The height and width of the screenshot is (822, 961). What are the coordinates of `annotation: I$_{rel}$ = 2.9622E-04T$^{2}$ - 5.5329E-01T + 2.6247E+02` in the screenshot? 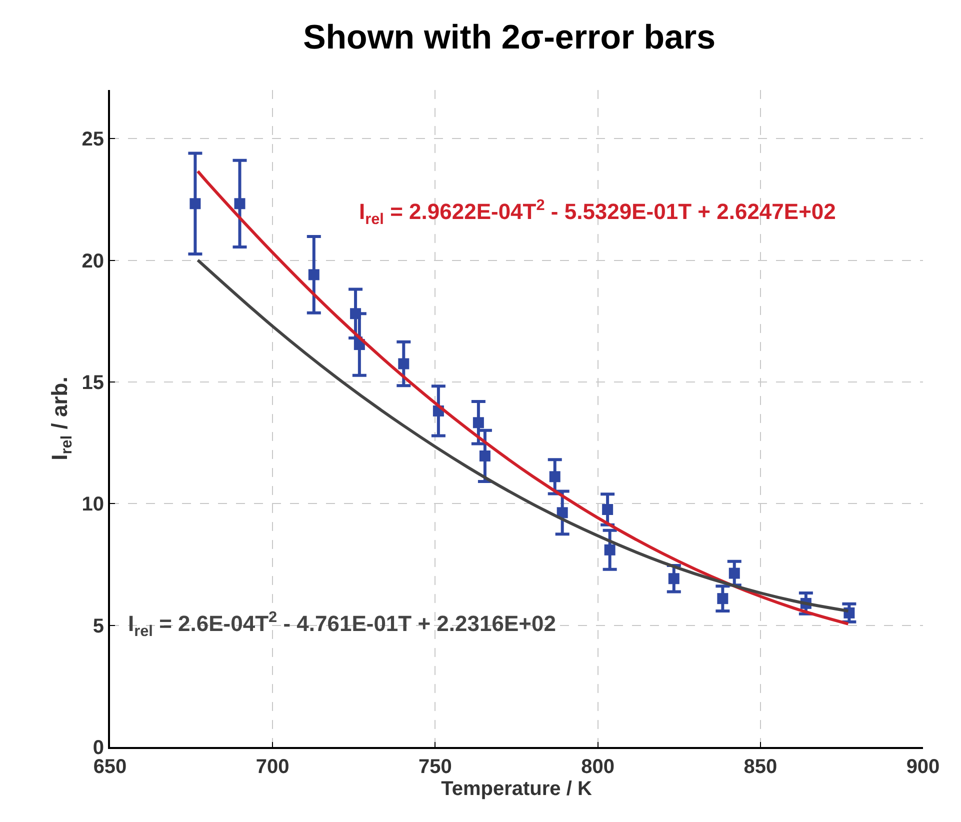 It's located at (597, 212).